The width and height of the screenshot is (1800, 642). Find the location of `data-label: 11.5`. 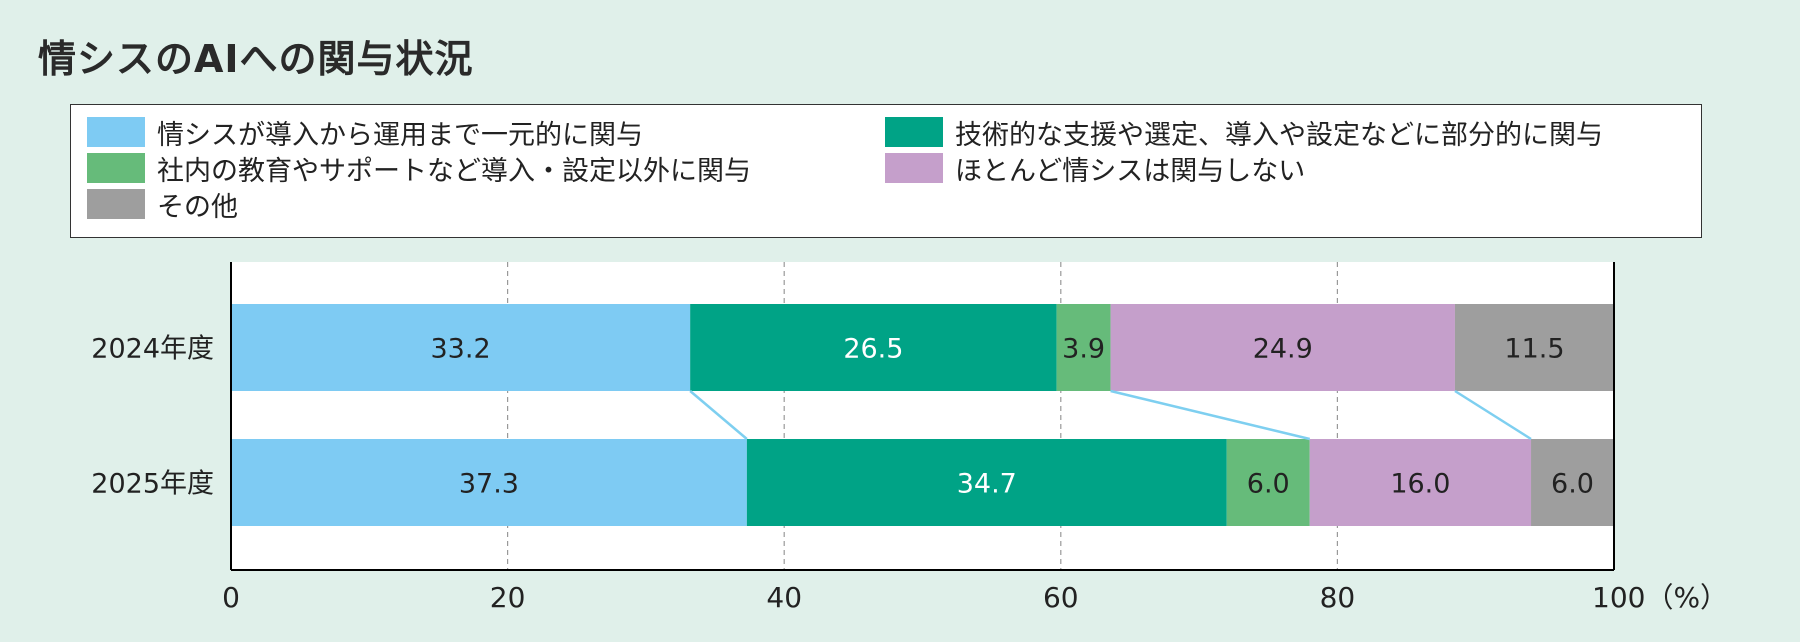

data-label: 11.5 is located at coordinates (1534, 349).